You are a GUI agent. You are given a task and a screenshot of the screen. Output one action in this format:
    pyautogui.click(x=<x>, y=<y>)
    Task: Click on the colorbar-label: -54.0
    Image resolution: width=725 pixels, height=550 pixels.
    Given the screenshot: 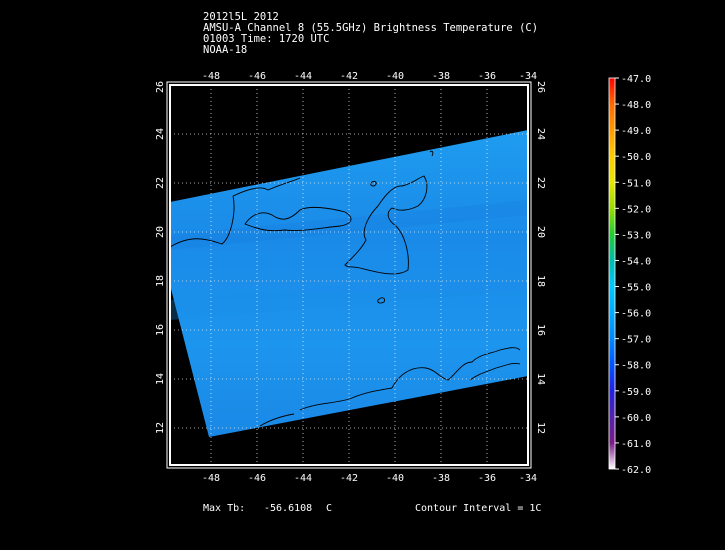 What is the action you would take?
    pyautogui.click(x=636, y=261)
    